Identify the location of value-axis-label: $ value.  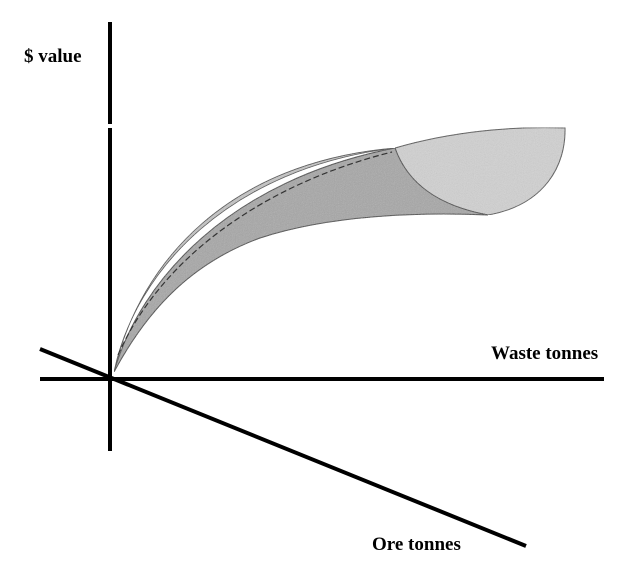
(53, 56).